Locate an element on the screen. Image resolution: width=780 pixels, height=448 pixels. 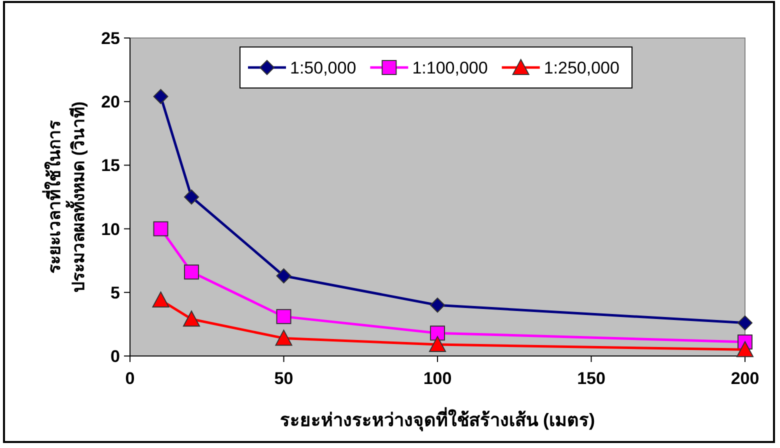
x-tick-label: 50 is located at coordinates (284, 378).